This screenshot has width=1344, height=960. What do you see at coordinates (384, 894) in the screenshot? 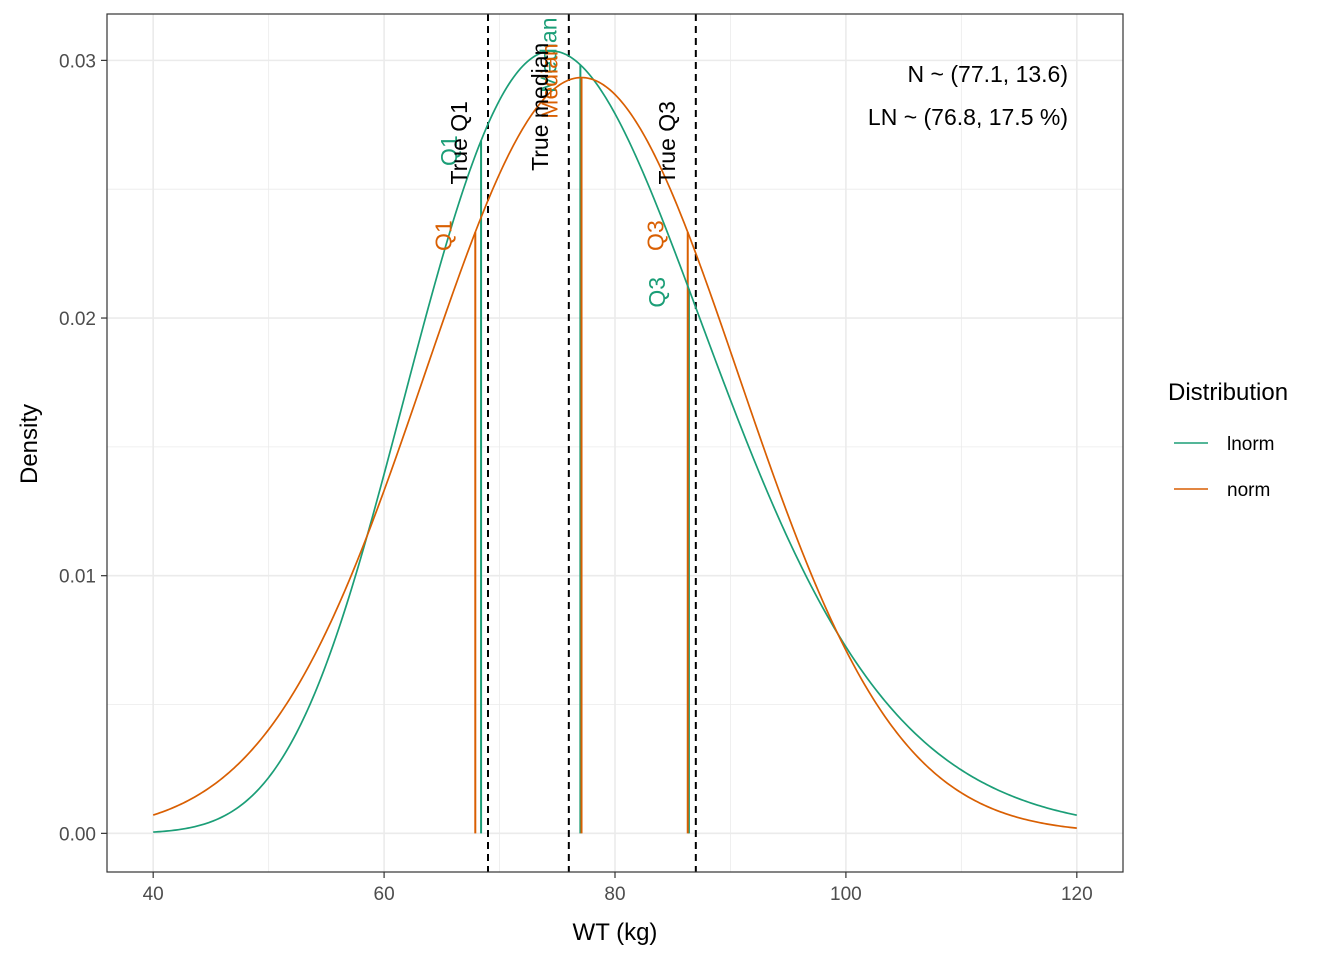
I see `x-tick-label: 60` at bounding box center [384, 894].